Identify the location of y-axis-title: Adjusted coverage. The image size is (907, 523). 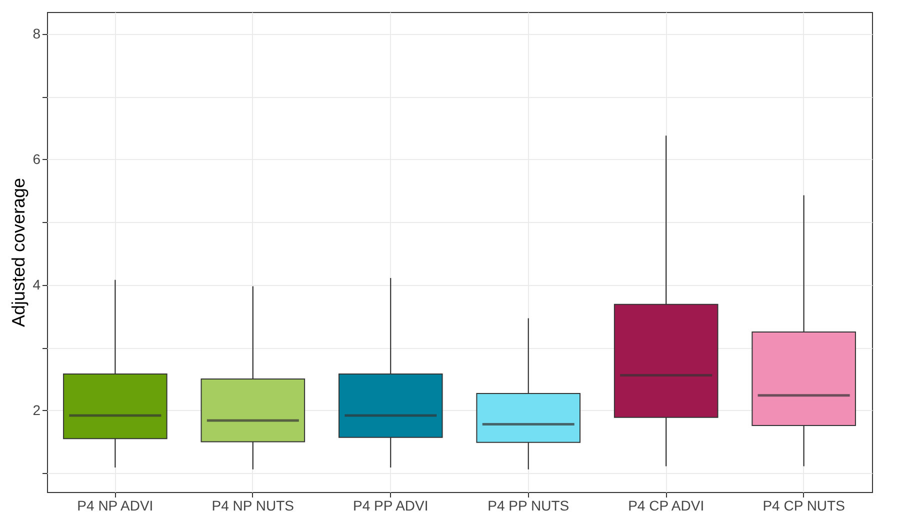
(18, 253).